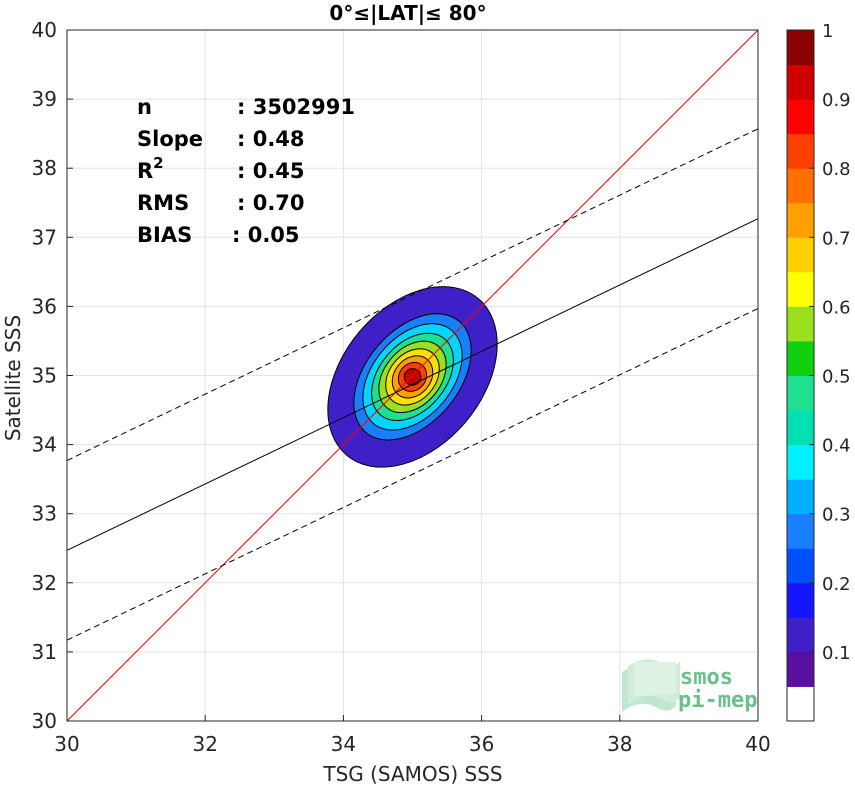  I want to click on x-tick-label-4: 38, so click(619, 744).